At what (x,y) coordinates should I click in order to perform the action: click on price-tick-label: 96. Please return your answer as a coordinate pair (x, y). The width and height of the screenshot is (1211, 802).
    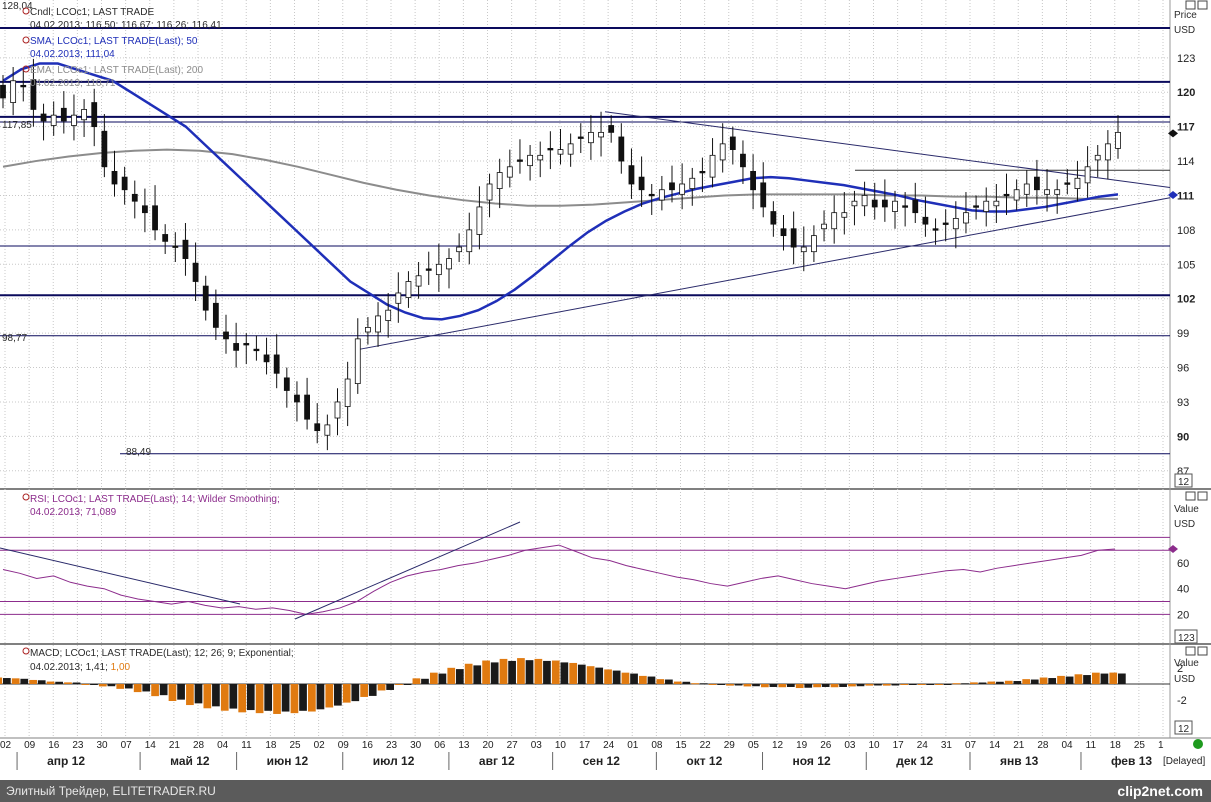
    Looking at the image, I should click on (1183, 369).